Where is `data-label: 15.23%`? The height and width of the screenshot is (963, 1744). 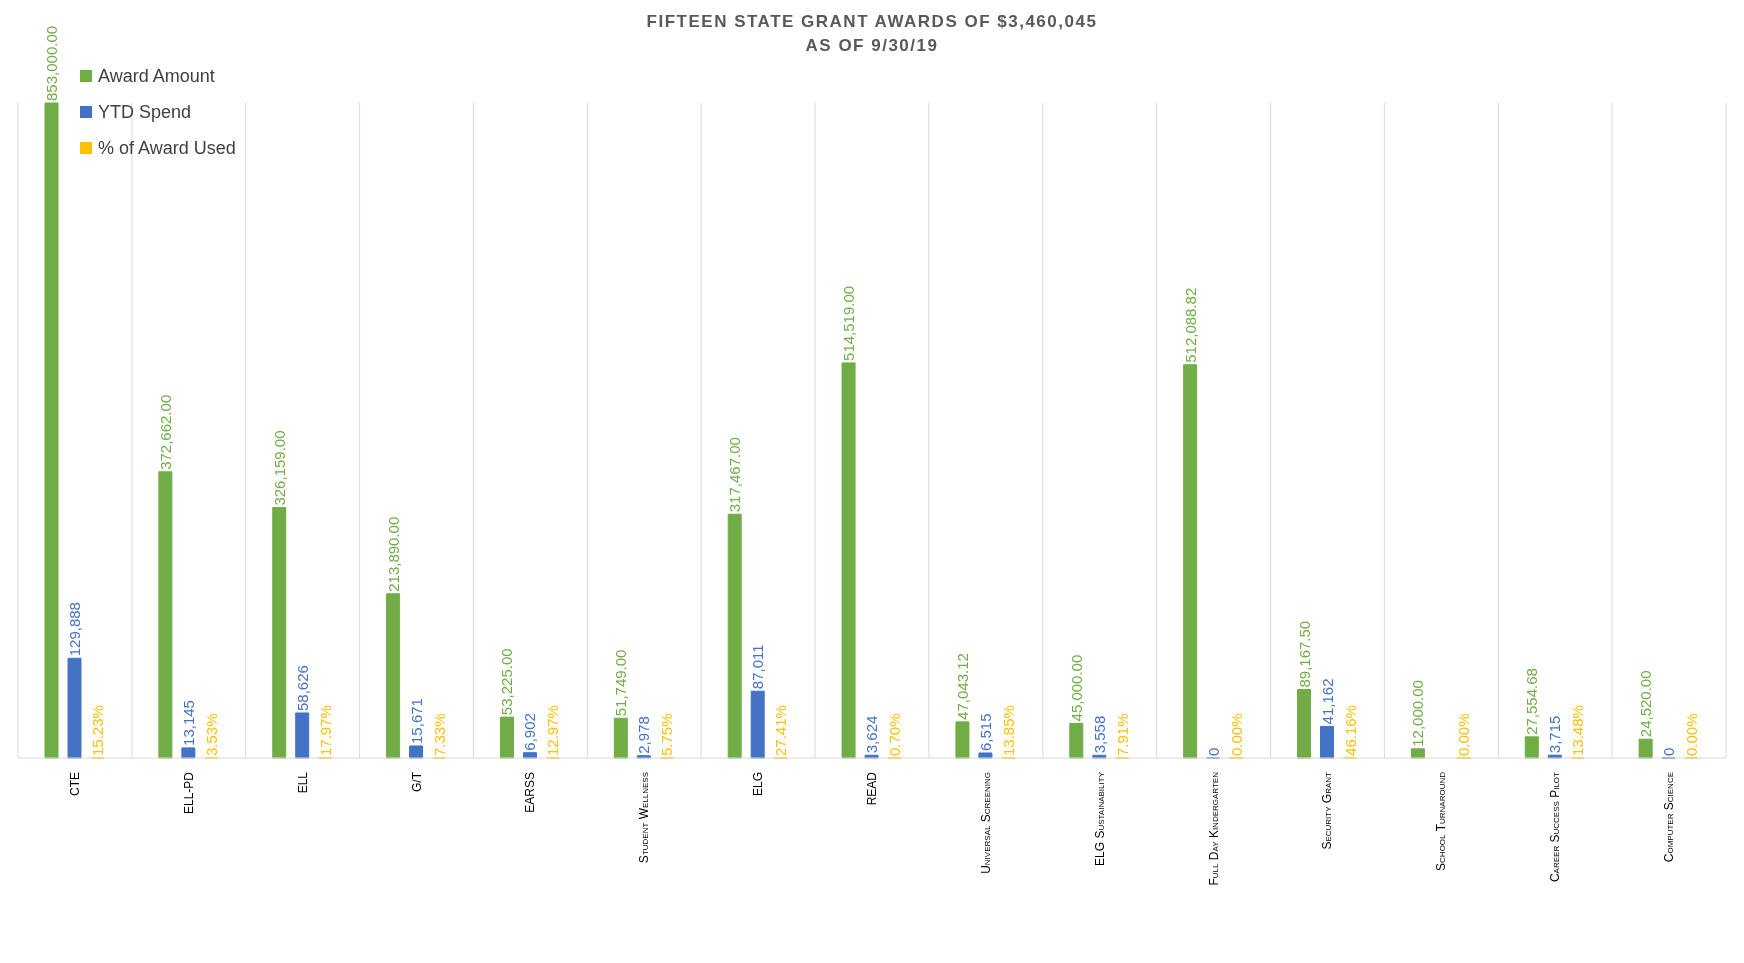 data-label: 15.23% is located at coordinates (97, 730).